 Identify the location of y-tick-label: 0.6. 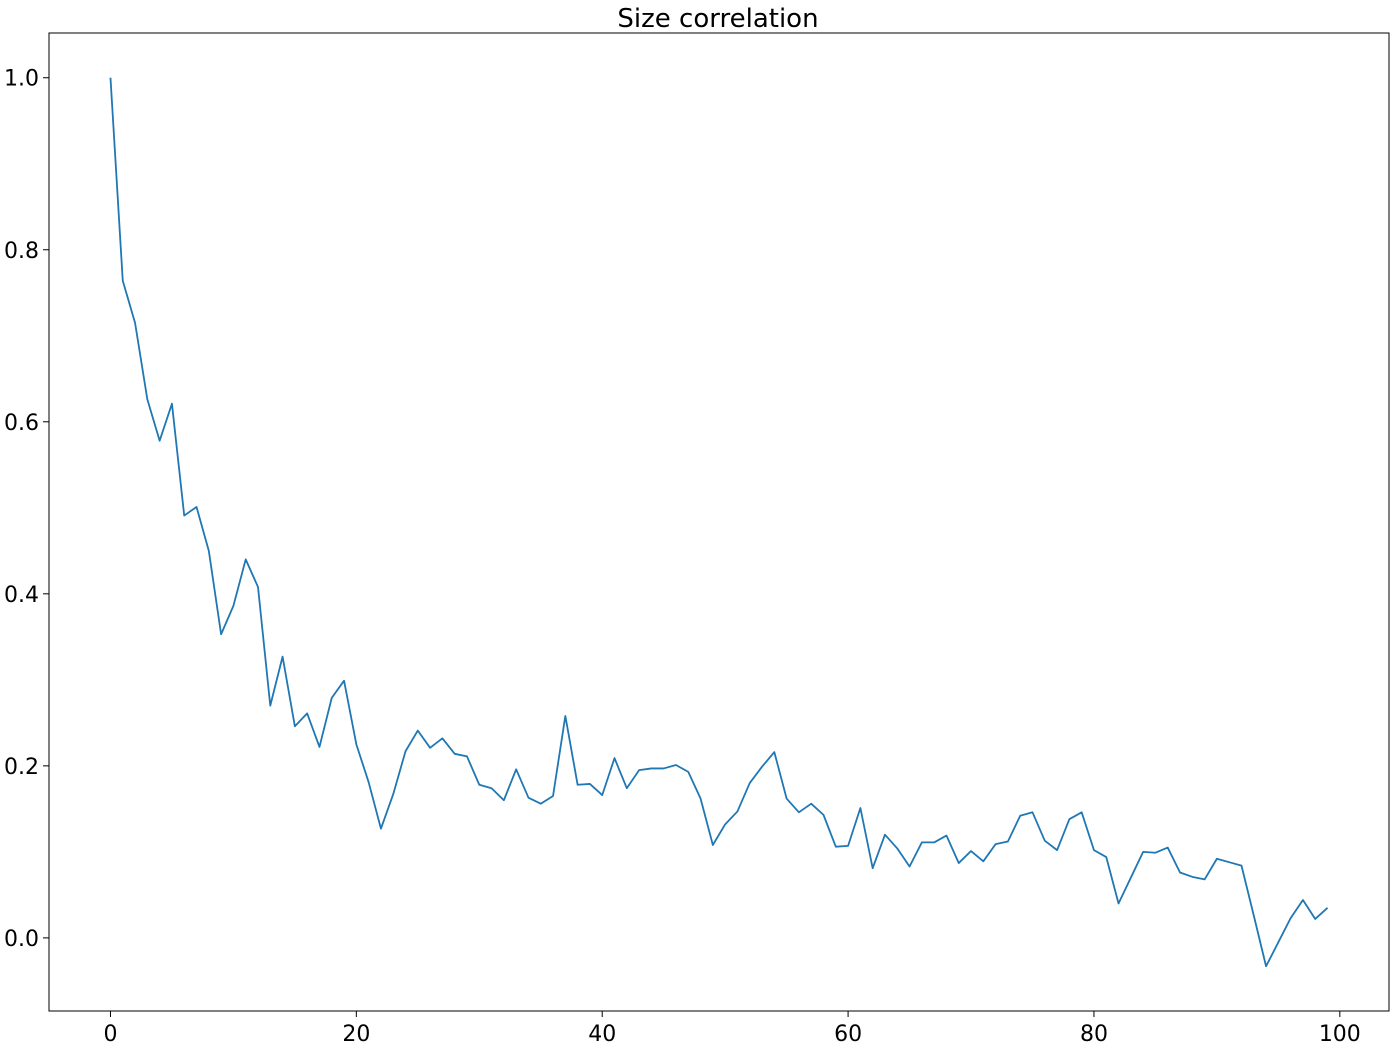
(21, 423).